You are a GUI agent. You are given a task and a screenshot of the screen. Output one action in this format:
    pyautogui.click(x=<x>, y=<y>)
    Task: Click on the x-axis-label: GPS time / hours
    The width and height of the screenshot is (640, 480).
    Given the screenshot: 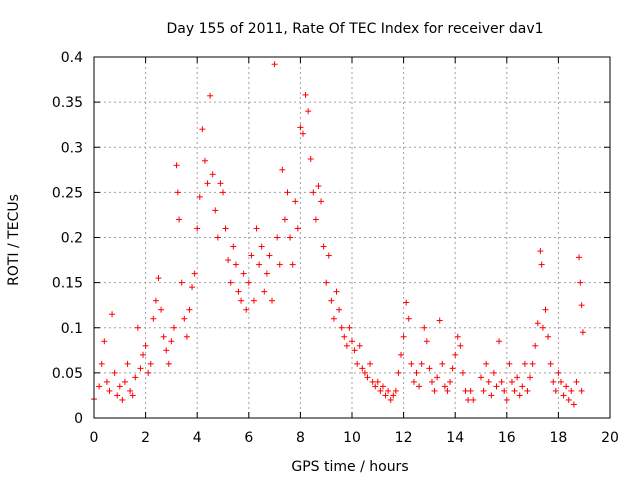 What is the action you would take?
    pyautogui.click(x=349, y=467)
    